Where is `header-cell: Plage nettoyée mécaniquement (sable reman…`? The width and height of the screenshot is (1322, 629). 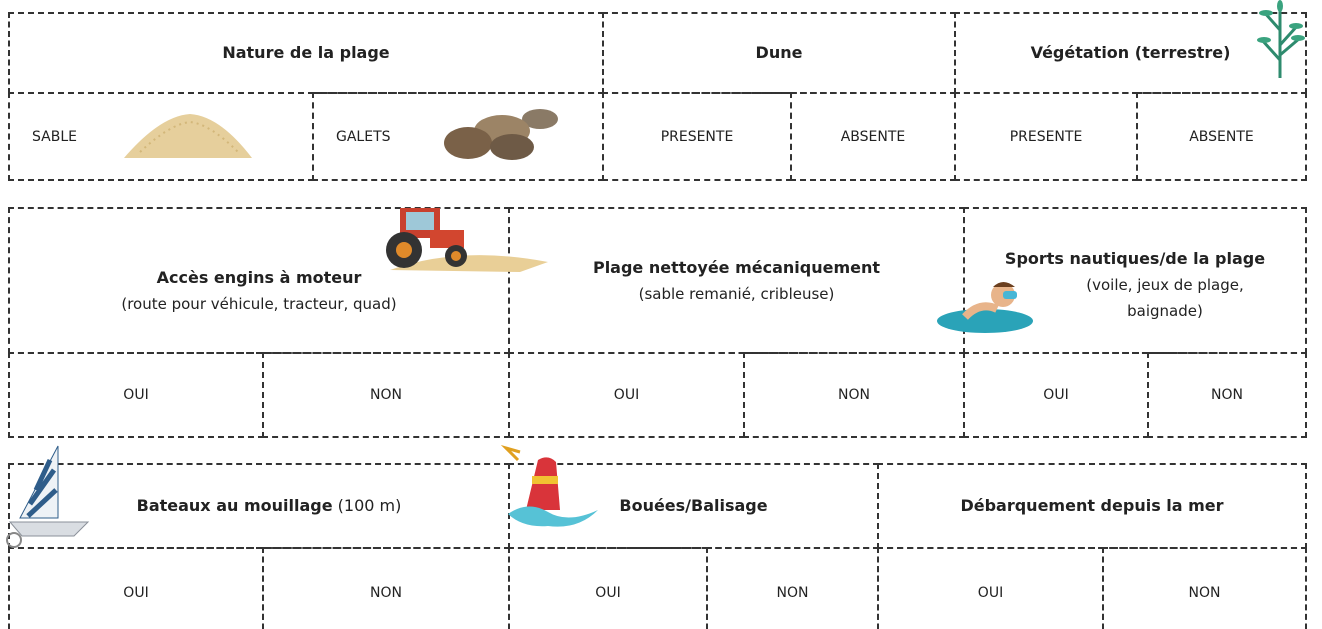 header-cell: Plage nettoyée mécaniquement (sable reman… is located at coordinates (736, 280).